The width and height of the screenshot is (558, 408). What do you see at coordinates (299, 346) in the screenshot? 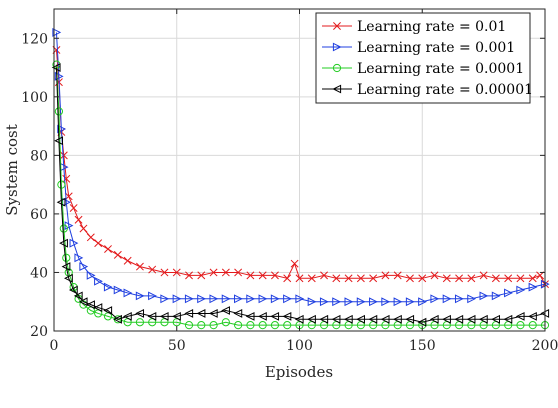
I see `x-tick-label: 100` at bounding box center [299, 346].